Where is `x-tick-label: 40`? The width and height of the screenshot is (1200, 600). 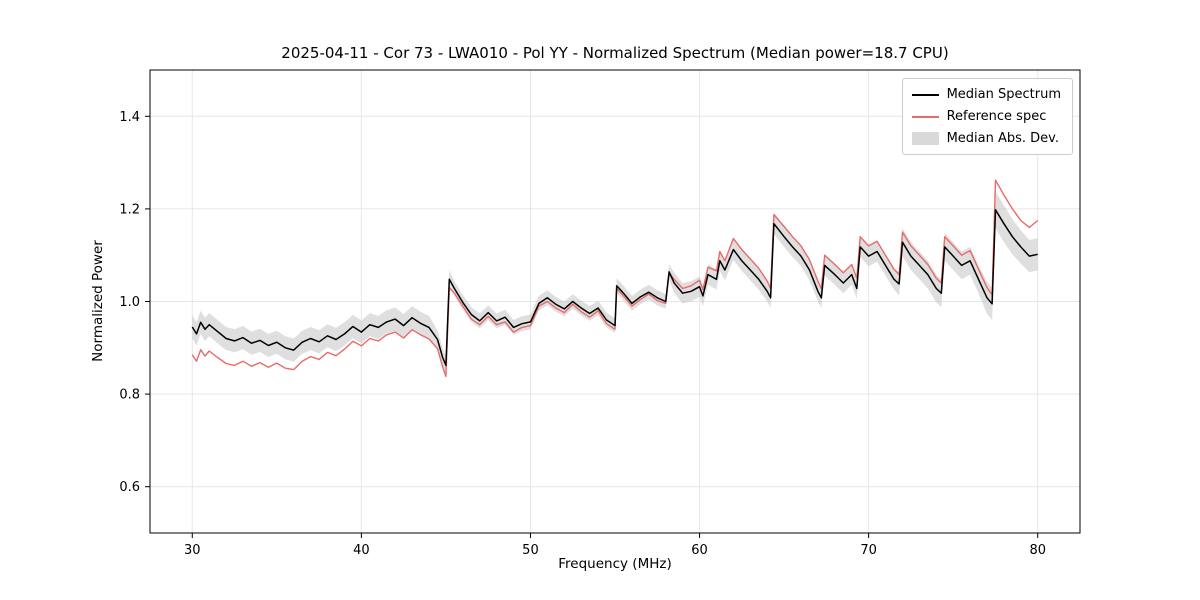
x-tick-label: 40 is located at coordinates (361, 550).